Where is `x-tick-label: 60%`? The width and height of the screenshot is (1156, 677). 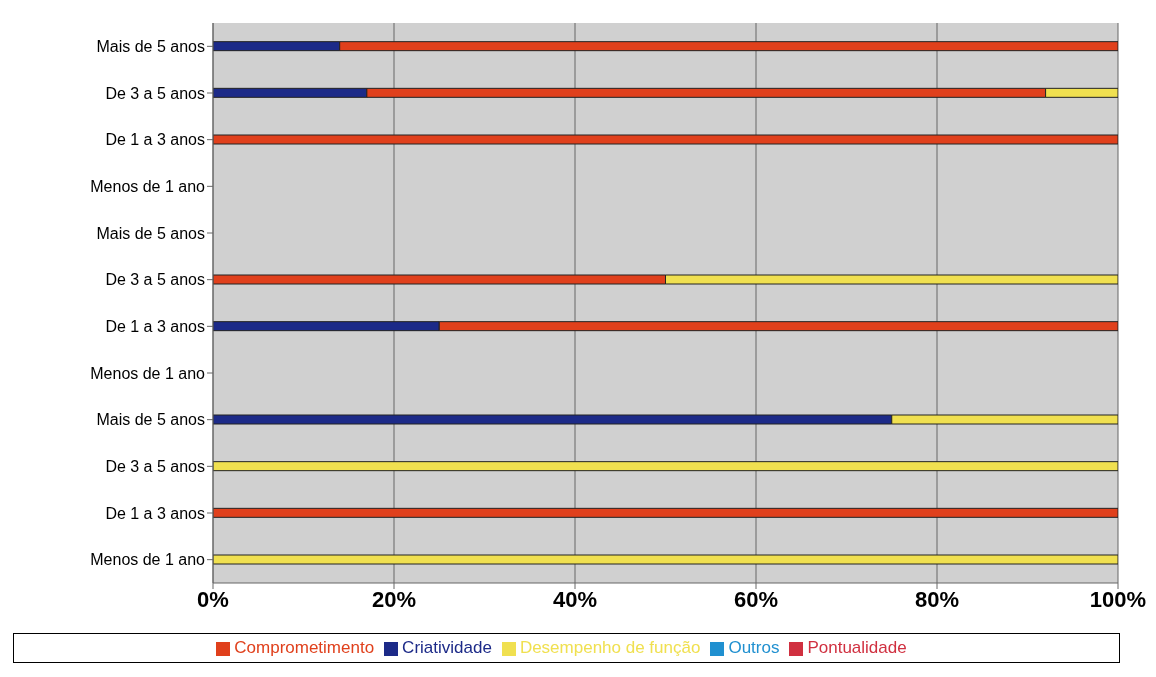
x-tick-label: 60% is located at coordinates (756, 599).